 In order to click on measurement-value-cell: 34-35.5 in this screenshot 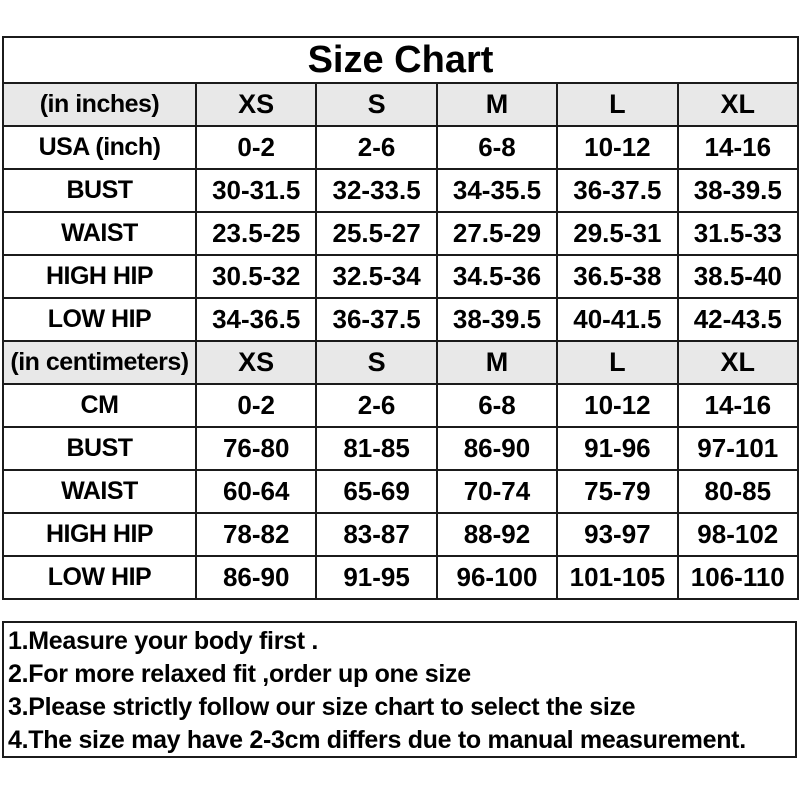, I will do `click(497, 190)`.